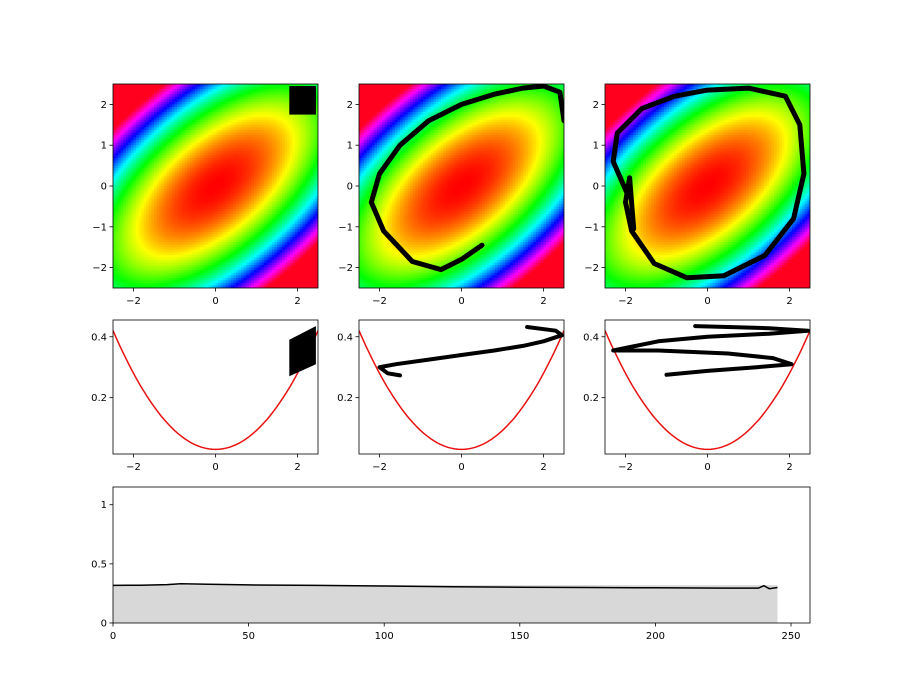  Describe the element at coordinates (104, 624) in the screenshot. I see `area-1-ytick-label: 0` at that location.